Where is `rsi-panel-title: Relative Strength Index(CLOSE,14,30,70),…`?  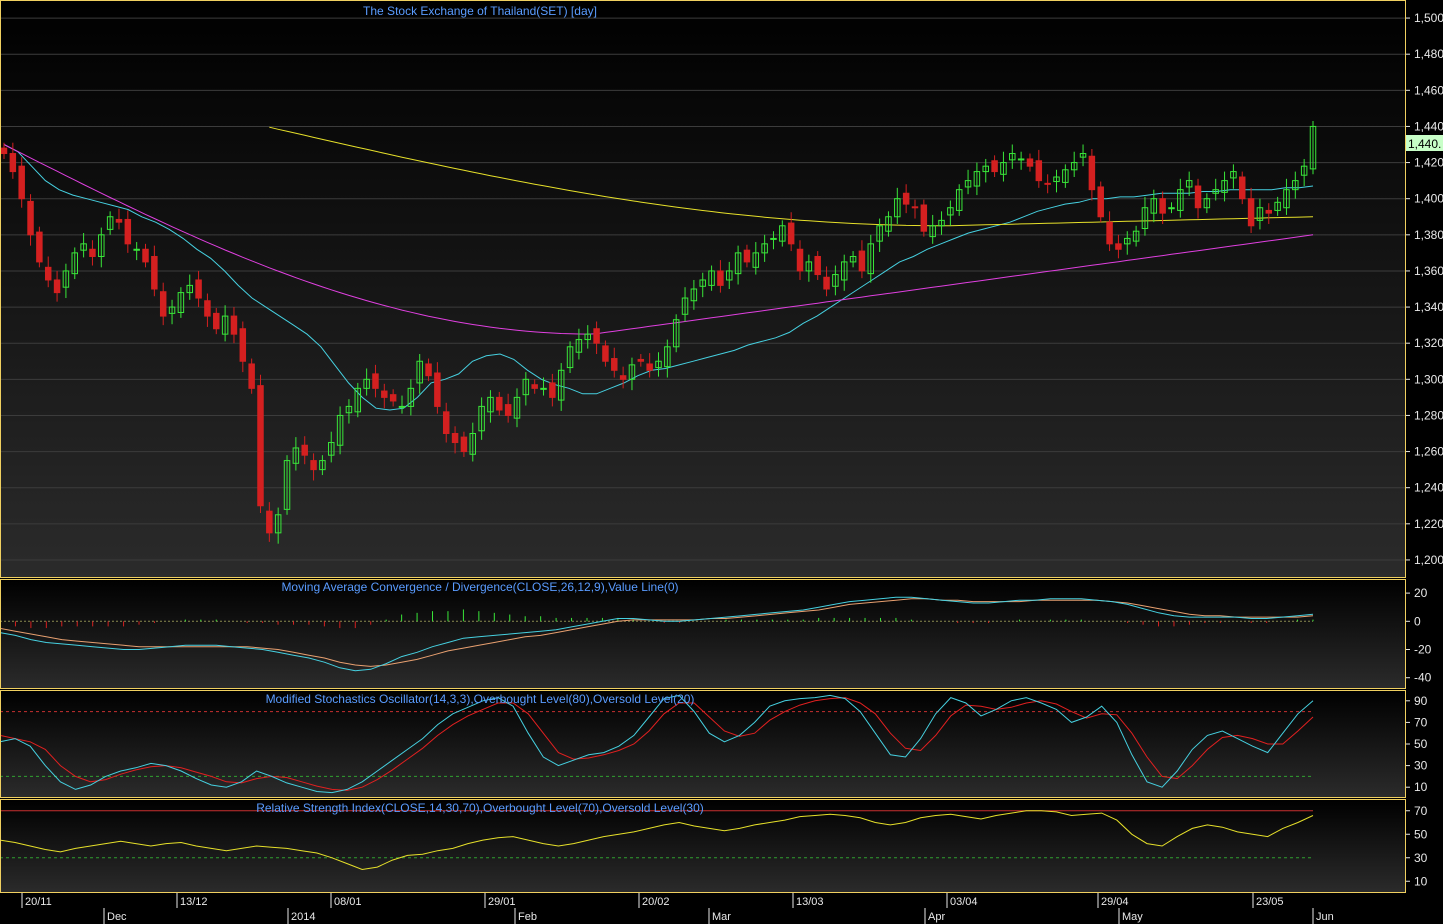 rsi-panel-title: Relative Strength Index(CLOSE,14,30,70),… is located at coordinates (480, 808).